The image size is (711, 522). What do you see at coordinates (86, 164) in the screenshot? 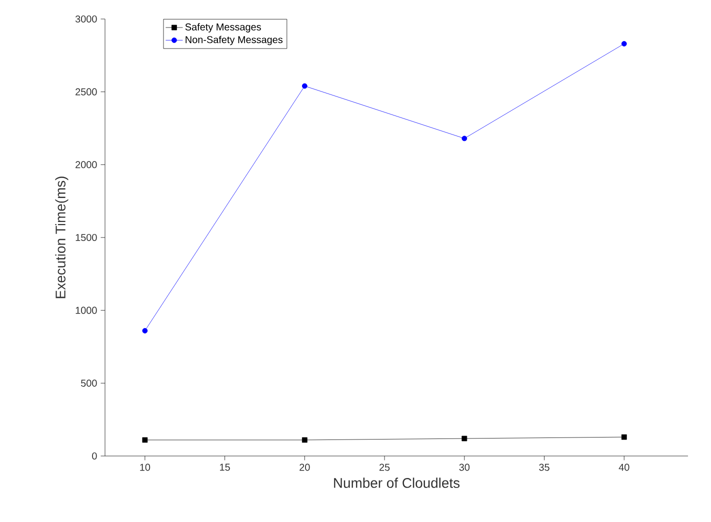
I see `y-tick-label: 2000` at bounding box center [86, 164].